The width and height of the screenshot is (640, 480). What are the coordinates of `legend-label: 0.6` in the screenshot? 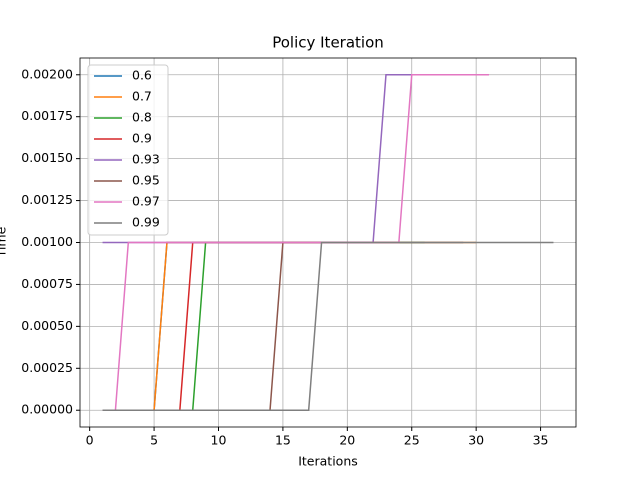 It's located at (142, 75).